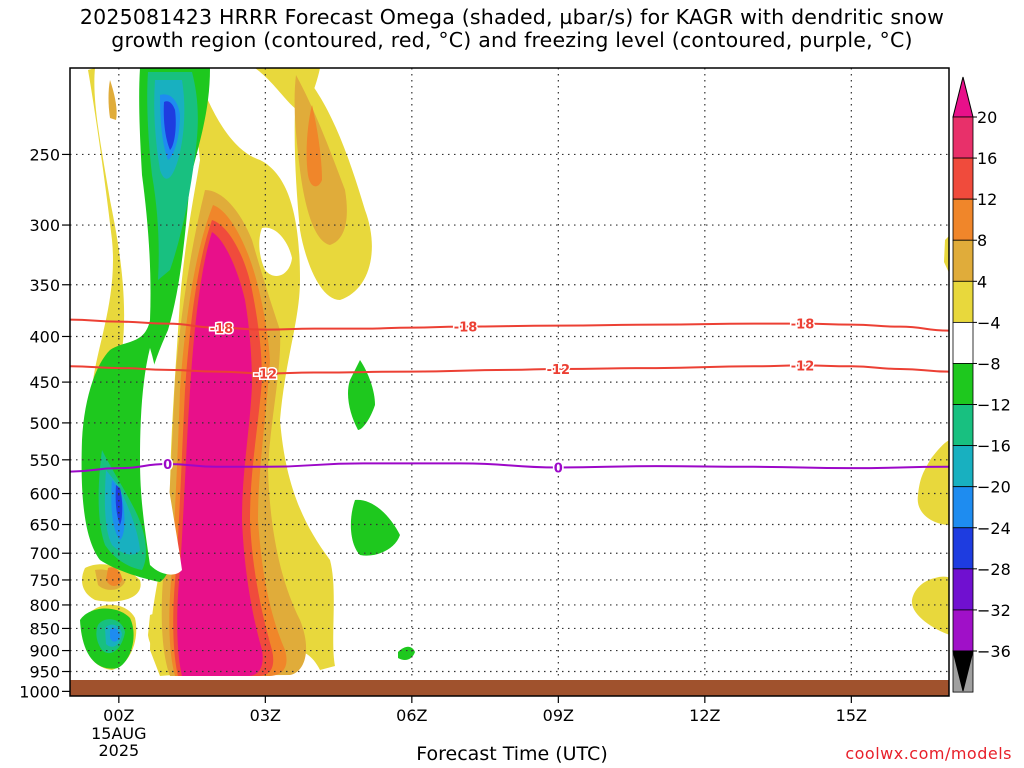 Image resolution: width=1024 pixels, height=768 pixels. What do you see at coordinates (118, 733) in the screenshot?
I see `x-tick-sublabel: 15AUG` at bounding box center [118, 733].